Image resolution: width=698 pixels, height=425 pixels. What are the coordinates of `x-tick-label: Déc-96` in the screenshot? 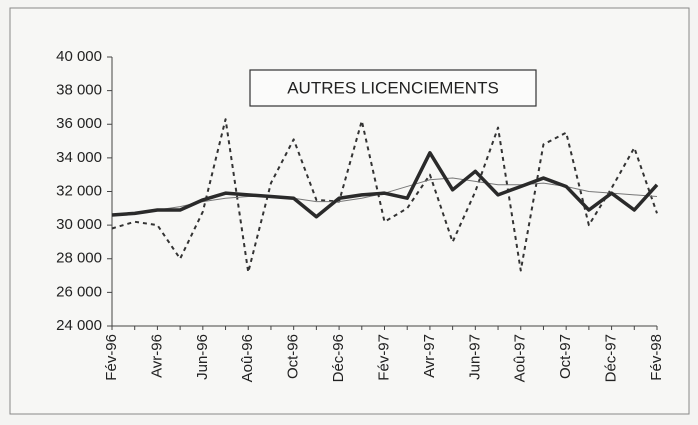 It's located at (338, 358).